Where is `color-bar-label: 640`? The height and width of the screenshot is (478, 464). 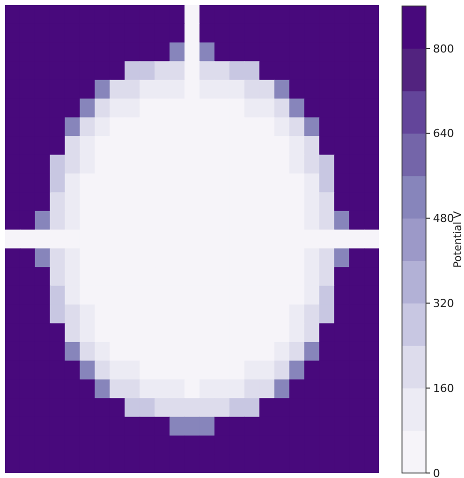 color-bar-label: 640 is located at coordinates (443, 133).